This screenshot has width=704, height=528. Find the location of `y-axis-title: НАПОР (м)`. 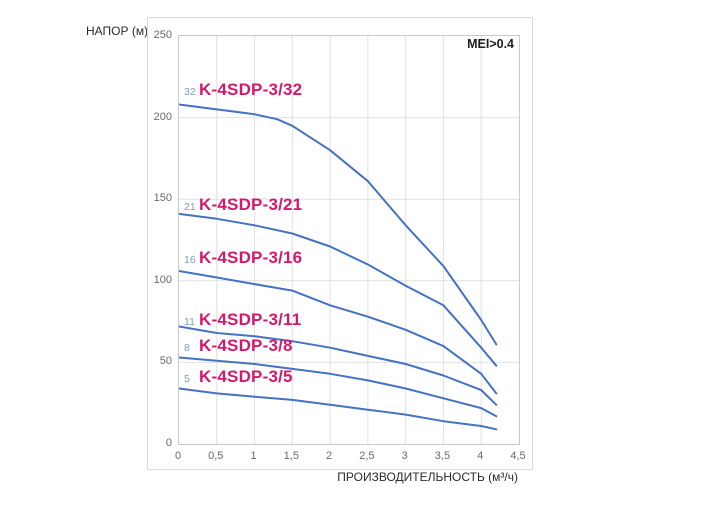

y-axis-title: НАПОР (м) is located at coordinates (117, 31).